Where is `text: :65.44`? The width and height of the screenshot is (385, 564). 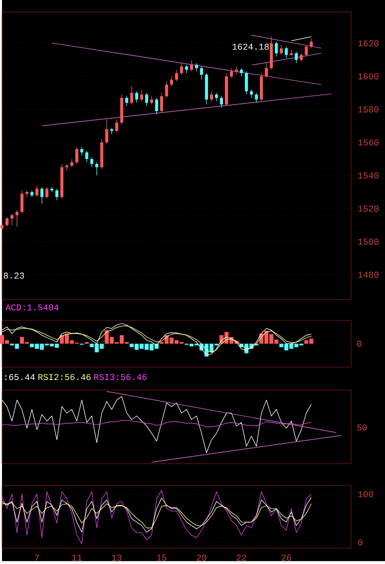 text: :65.44 is located at coordinates (20, 377).